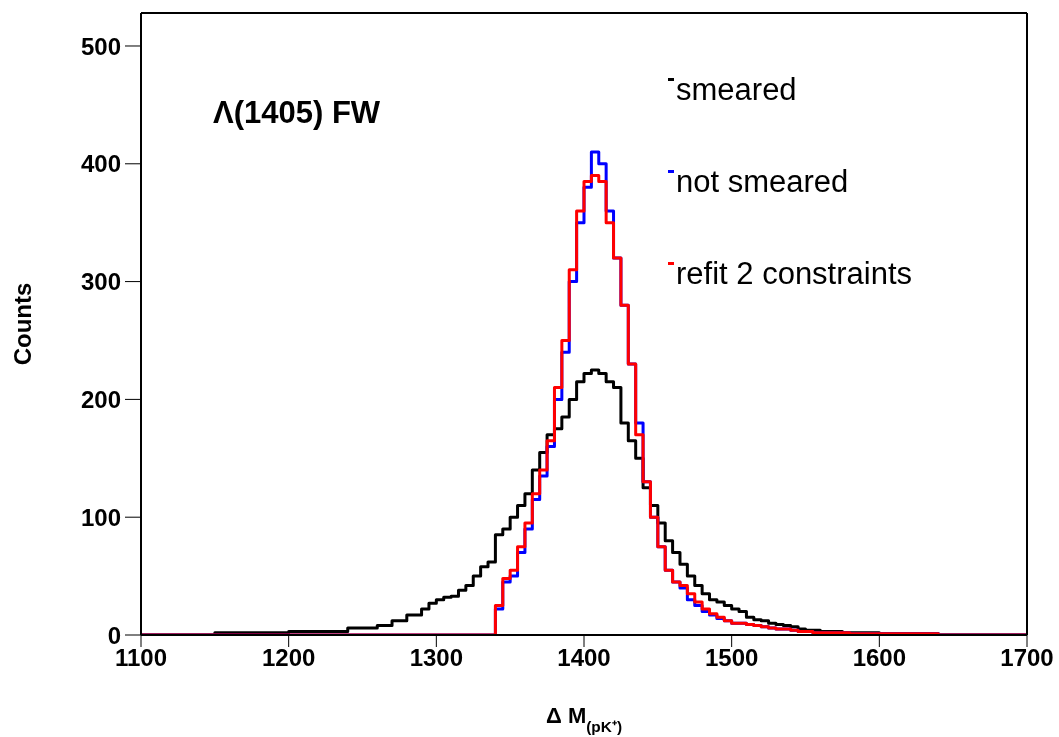  What do you see at coordinates (736, 89) in the screenshot?
I see `legend-label: smeared` at bounding box center [736, 89].